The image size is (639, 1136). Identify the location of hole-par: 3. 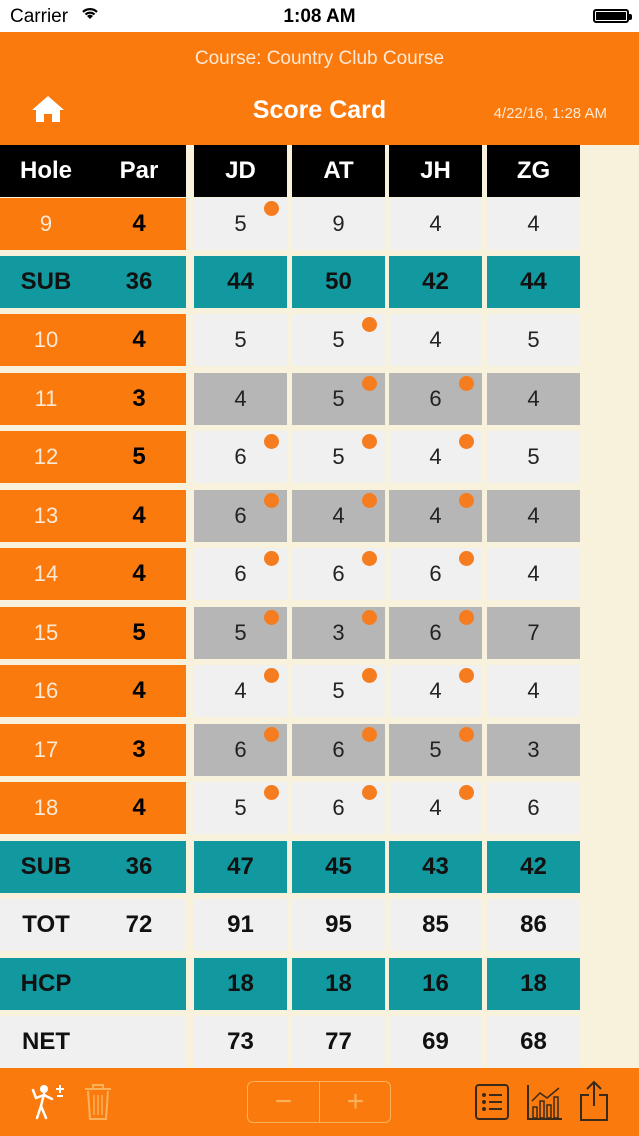
(139, 399).